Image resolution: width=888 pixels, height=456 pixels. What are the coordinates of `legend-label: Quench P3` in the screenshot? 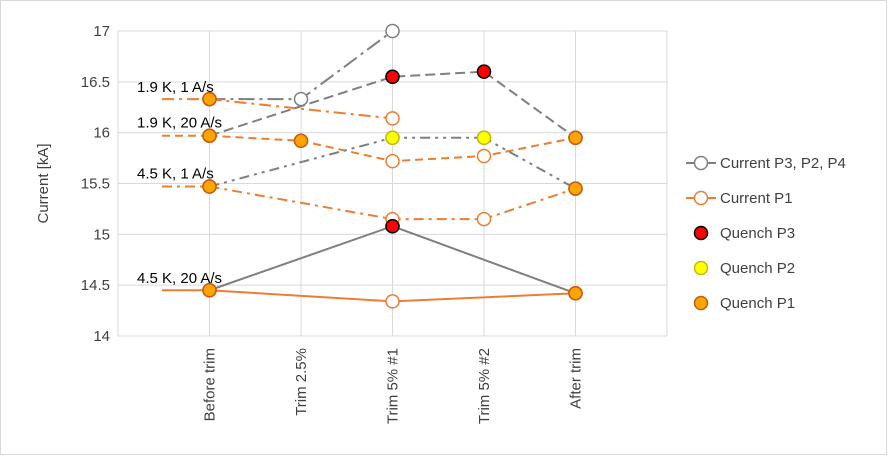 It's located at (757, 233).